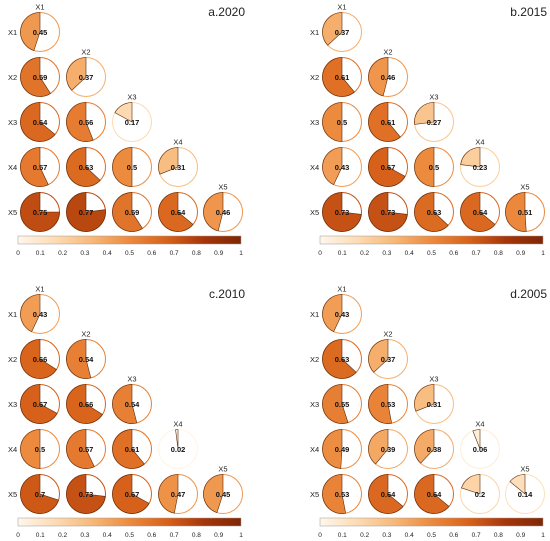 Image resolution: width=550 pixels, height=541 pixels. What do you see at coordinates (40, 449) in the screenshot?
I see `value-label: 0.5` at bounding box center [40, 449].